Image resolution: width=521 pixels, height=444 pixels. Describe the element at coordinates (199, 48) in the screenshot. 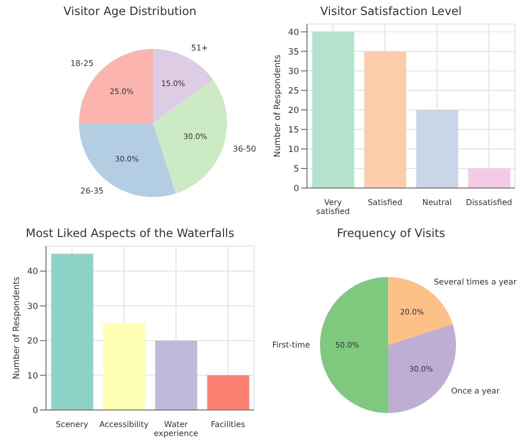

I see `slice-label: 51+` at that location.